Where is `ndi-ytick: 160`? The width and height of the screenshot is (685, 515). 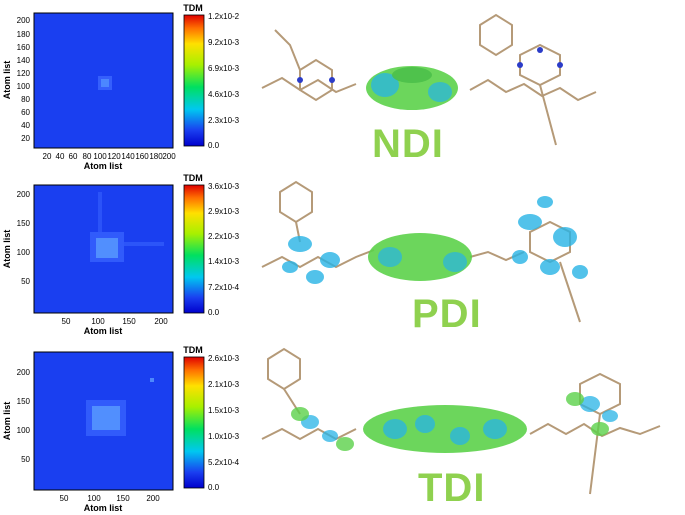
ndi-ytick: 160 is located at coordinates (24, 47).